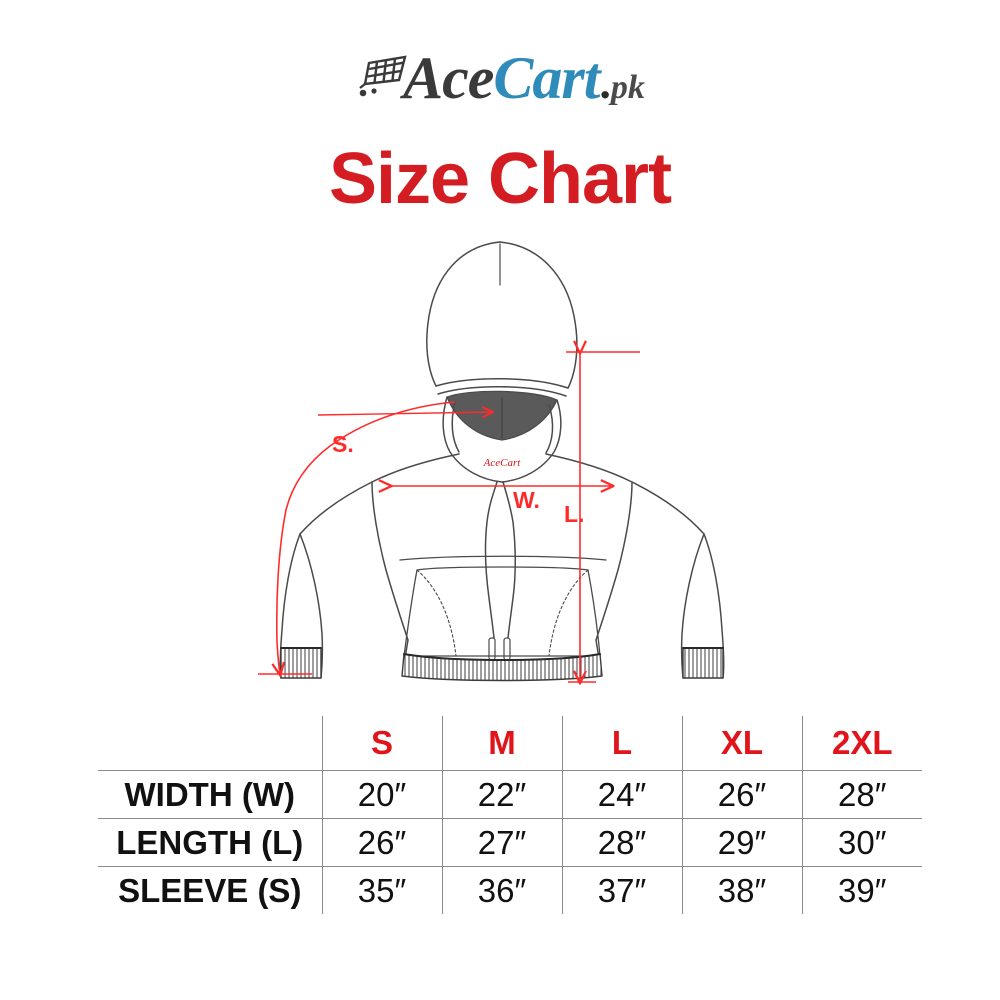  I want to click on collar-script-mark: AceCart, so click(502, 463).